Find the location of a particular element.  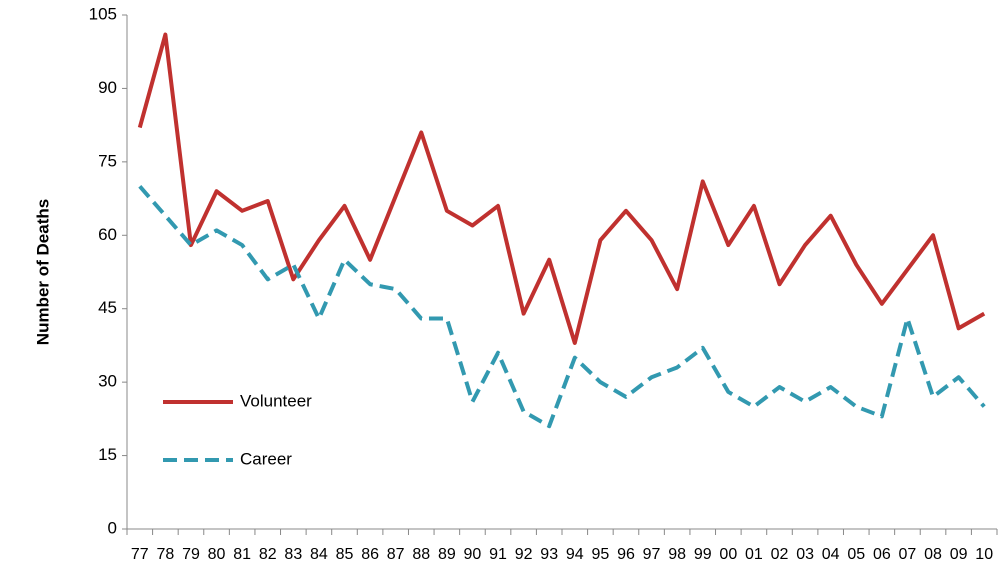

x-tick-label: 03 is located at coordinates (805, 554).